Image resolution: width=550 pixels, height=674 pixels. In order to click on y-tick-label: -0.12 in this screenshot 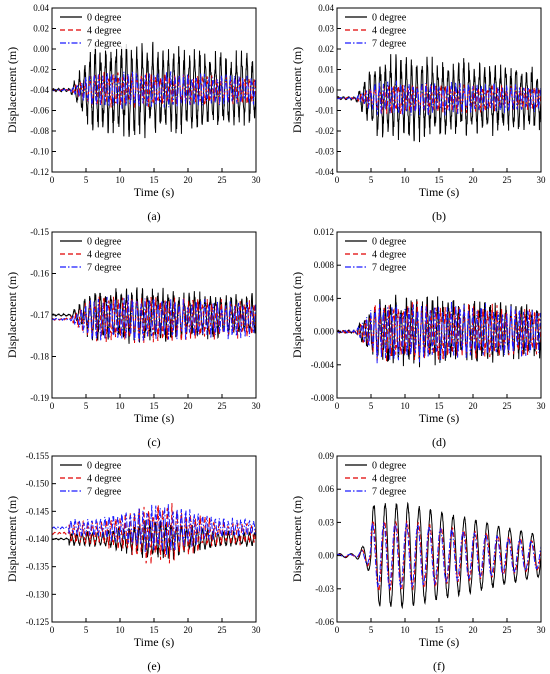, I will do `click(39, 172)`.